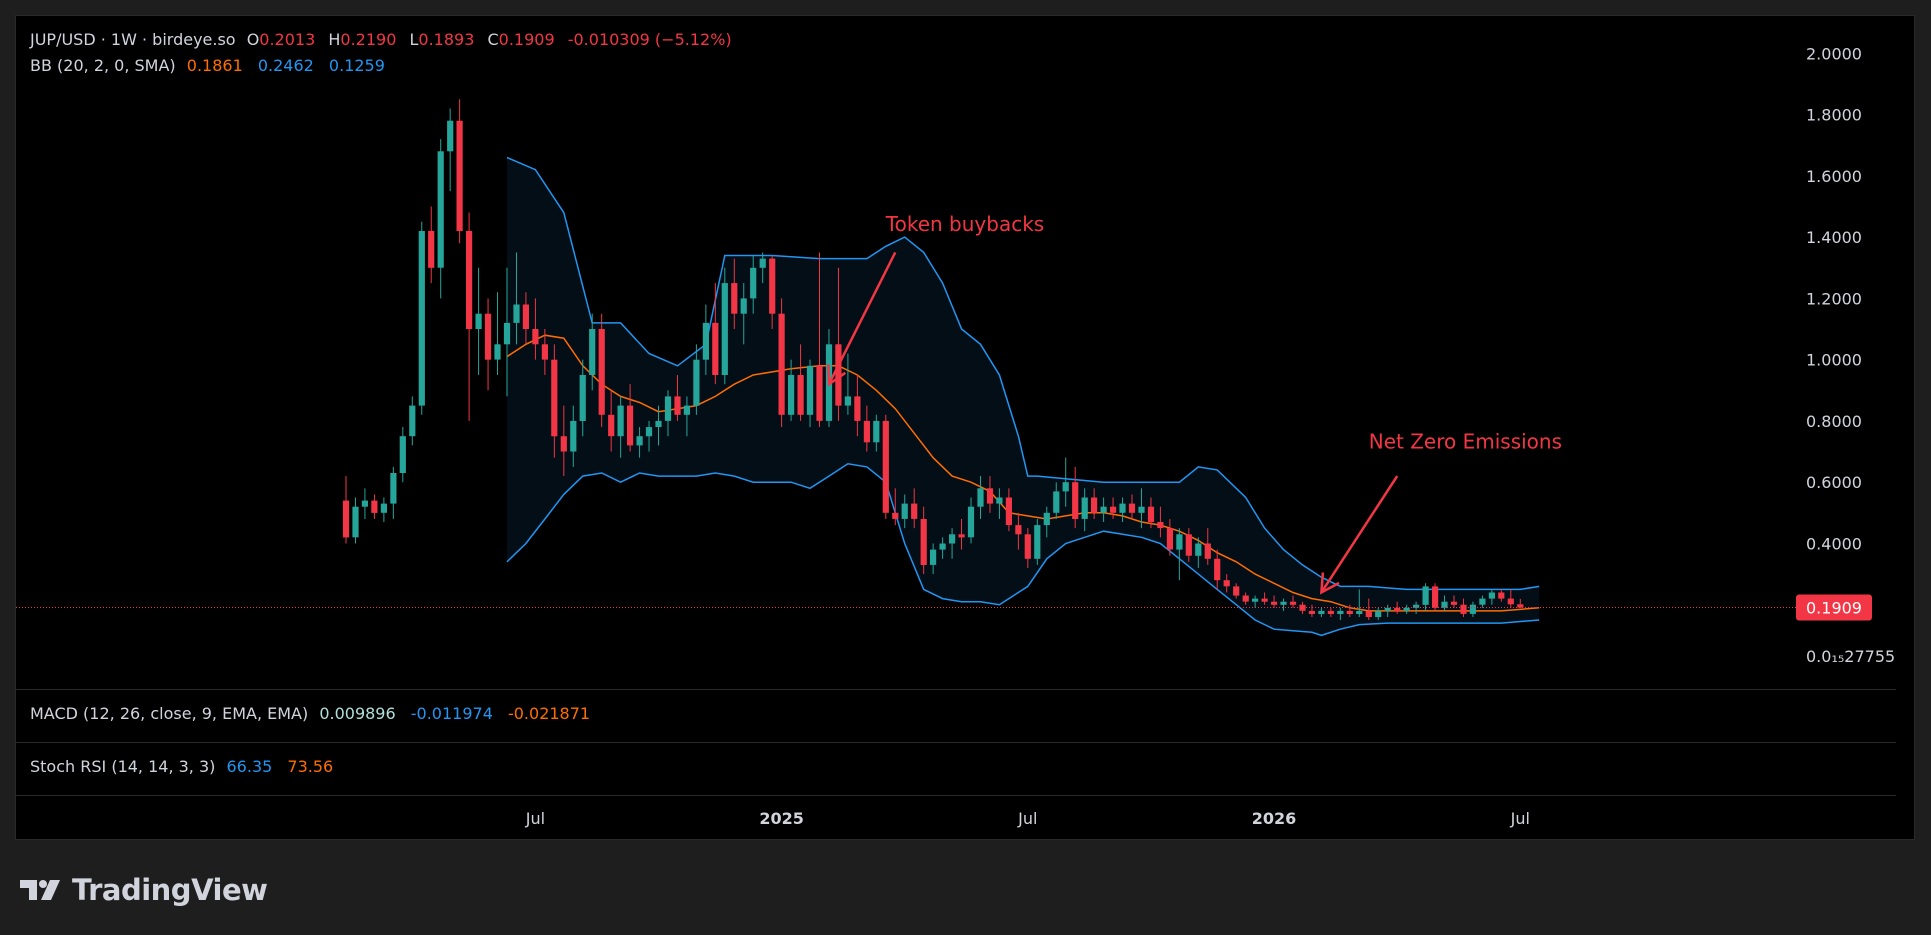  What do you see at coordinates (1027, 818) in the screenshot?
I see `time-axis: Jul 2025 Jul 2026 Jul` at bounding box center [1027, 818].